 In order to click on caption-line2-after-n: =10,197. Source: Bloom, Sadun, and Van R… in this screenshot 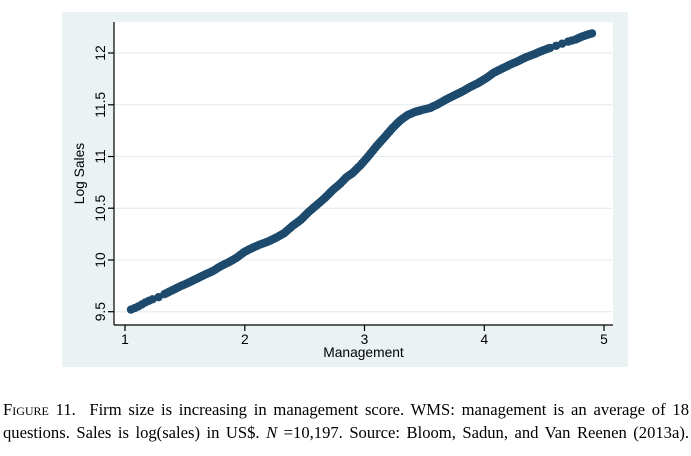, I will do `click(483, 432)`.